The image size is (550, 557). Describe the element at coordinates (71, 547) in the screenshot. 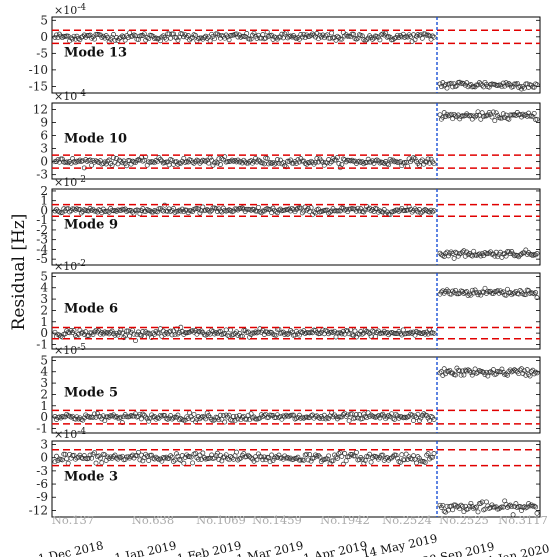

I see `x-date-label: 1 Dec 2018` at that location.